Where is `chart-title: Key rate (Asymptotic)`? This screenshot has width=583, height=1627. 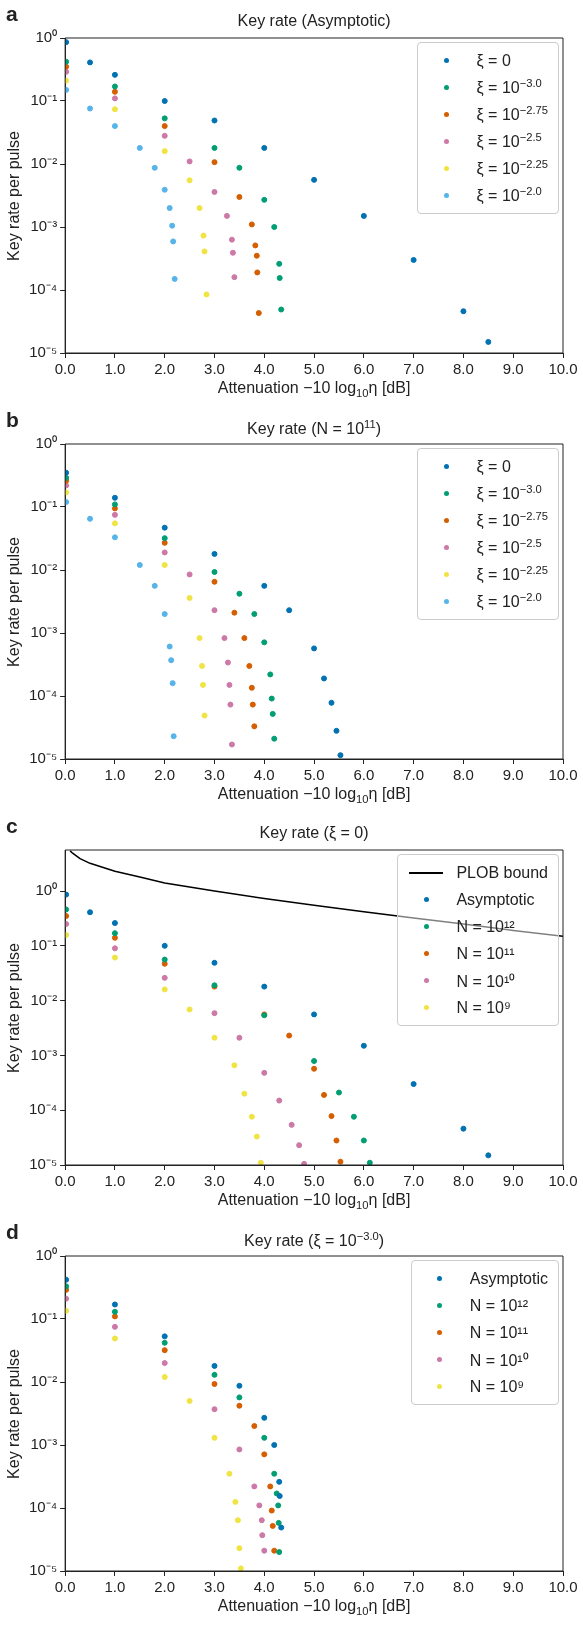 chart-title: Key rate (Asymptotic) is located at coordinates (314, 21).